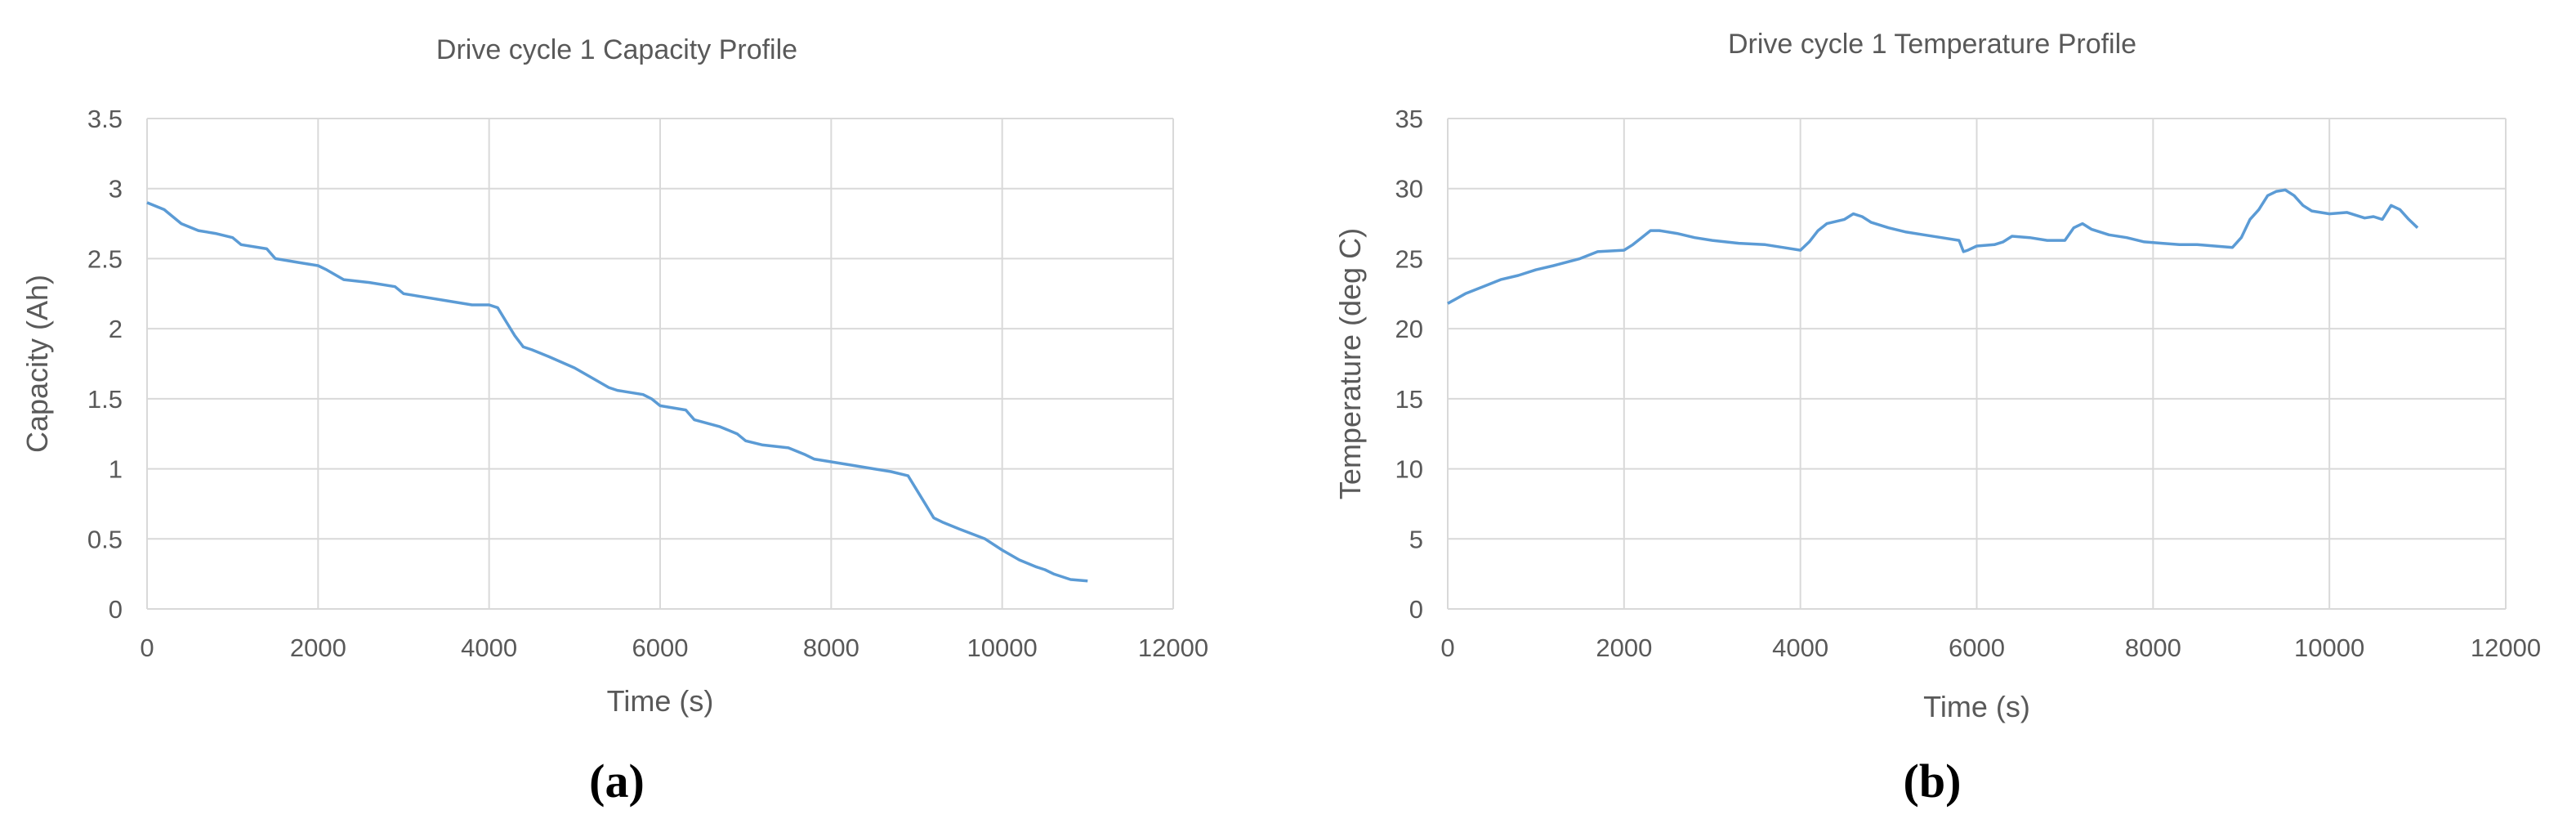 The image size is (2576, 837). I want to click on y-tick-label: 15, so click(1409, 399).